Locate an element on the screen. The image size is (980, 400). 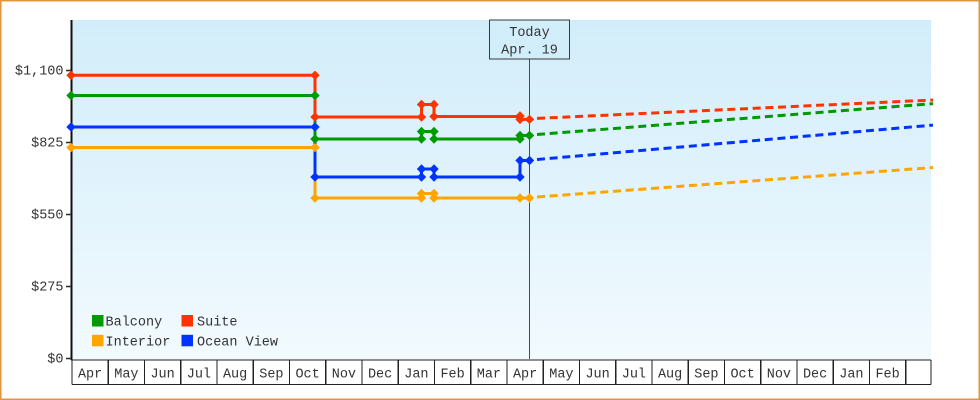
svg-text: Today is located at coordinates (529, 33).